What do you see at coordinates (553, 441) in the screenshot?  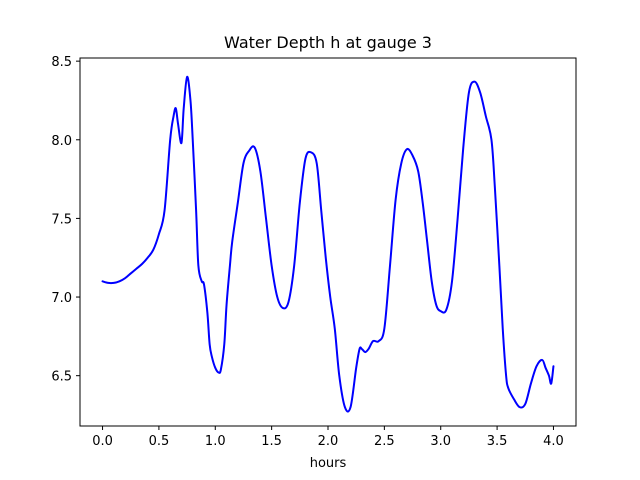 I see `x-tick-label: 4.0` at bounding box center [553, 441].